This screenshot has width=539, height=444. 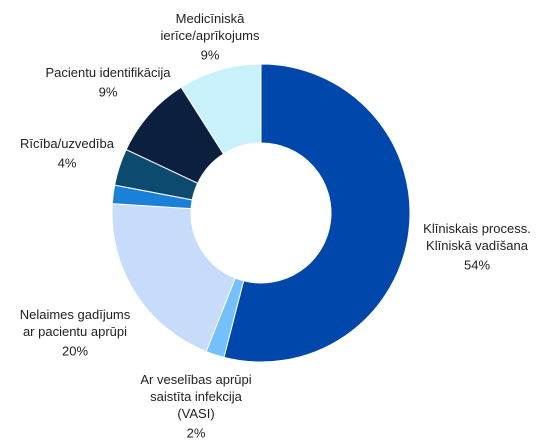 I want to click on slice-label: Pacientu identifikācija, so click(x=108, y=72).